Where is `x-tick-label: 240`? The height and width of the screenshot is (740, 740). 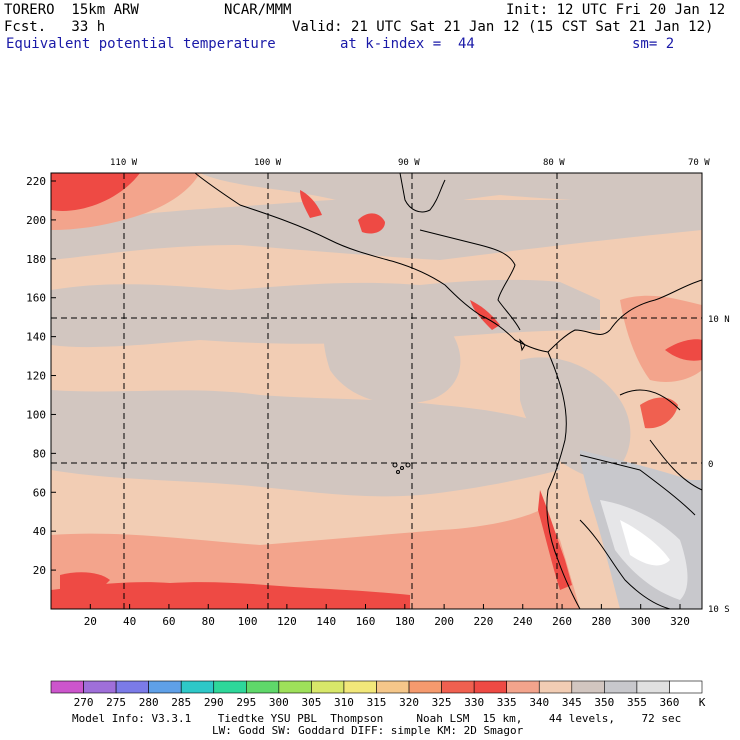 x-tick-label: 240 is located at coordinates (523, 621).